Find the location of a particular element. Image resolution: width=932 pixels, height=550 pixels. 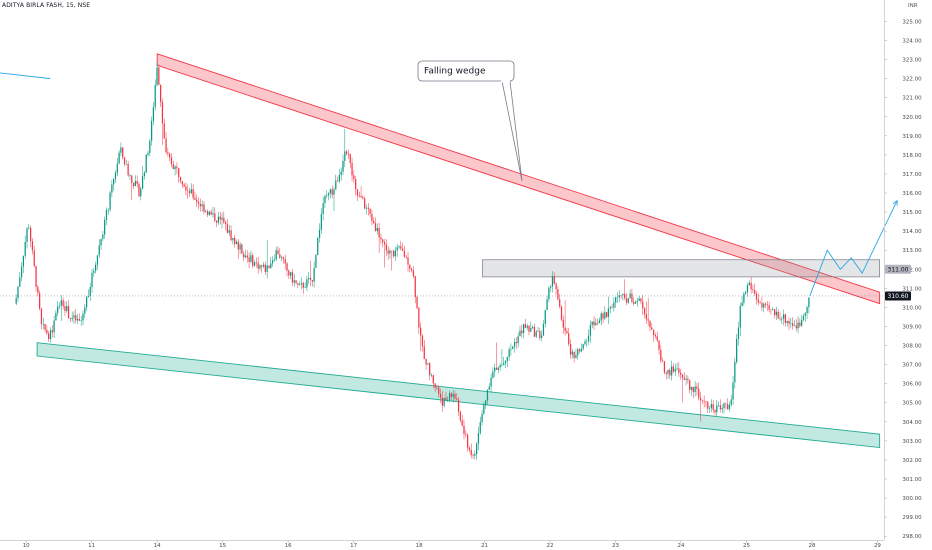

zone-price-tag-text: 311.00 is located at coordinates (898, 269).